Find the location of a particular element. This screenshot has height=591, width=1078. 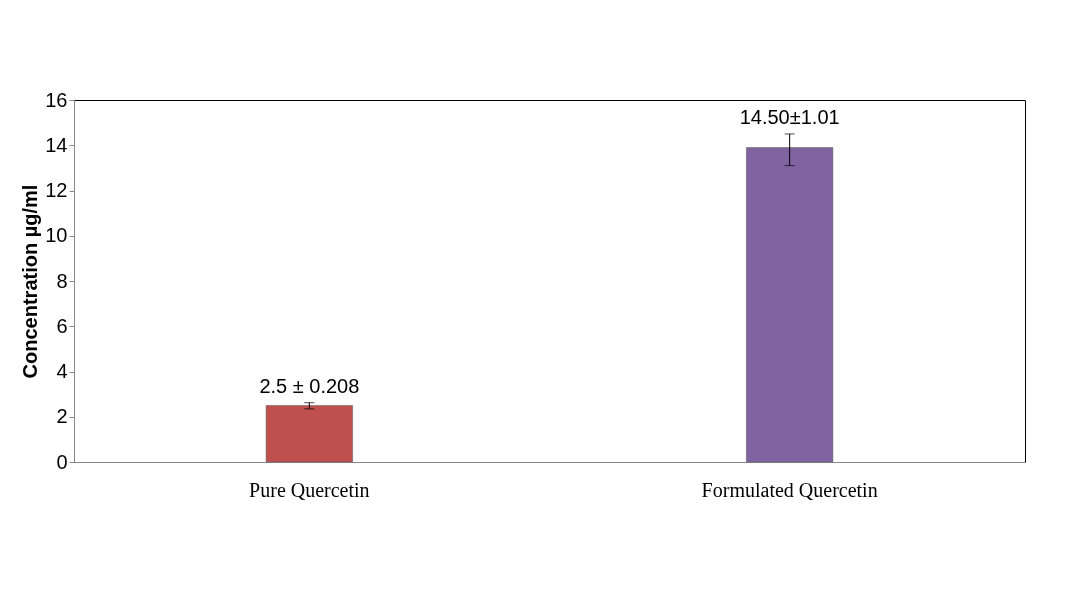

y-tick-label: 16 is located at coordinates (56, 99).